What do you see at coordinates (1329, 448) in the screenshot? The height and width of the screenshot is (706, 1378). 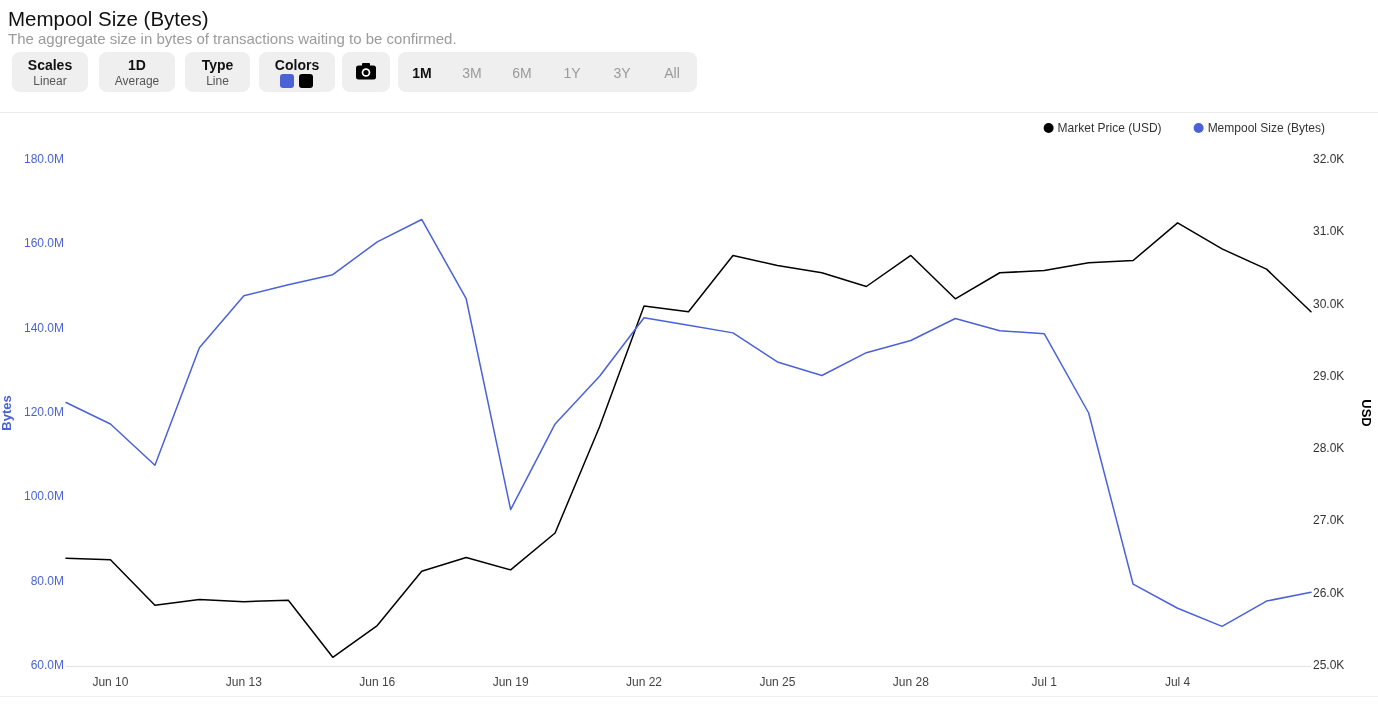 I see `y2-tick-label: 28.0K` at bounding box center [1329, 448].